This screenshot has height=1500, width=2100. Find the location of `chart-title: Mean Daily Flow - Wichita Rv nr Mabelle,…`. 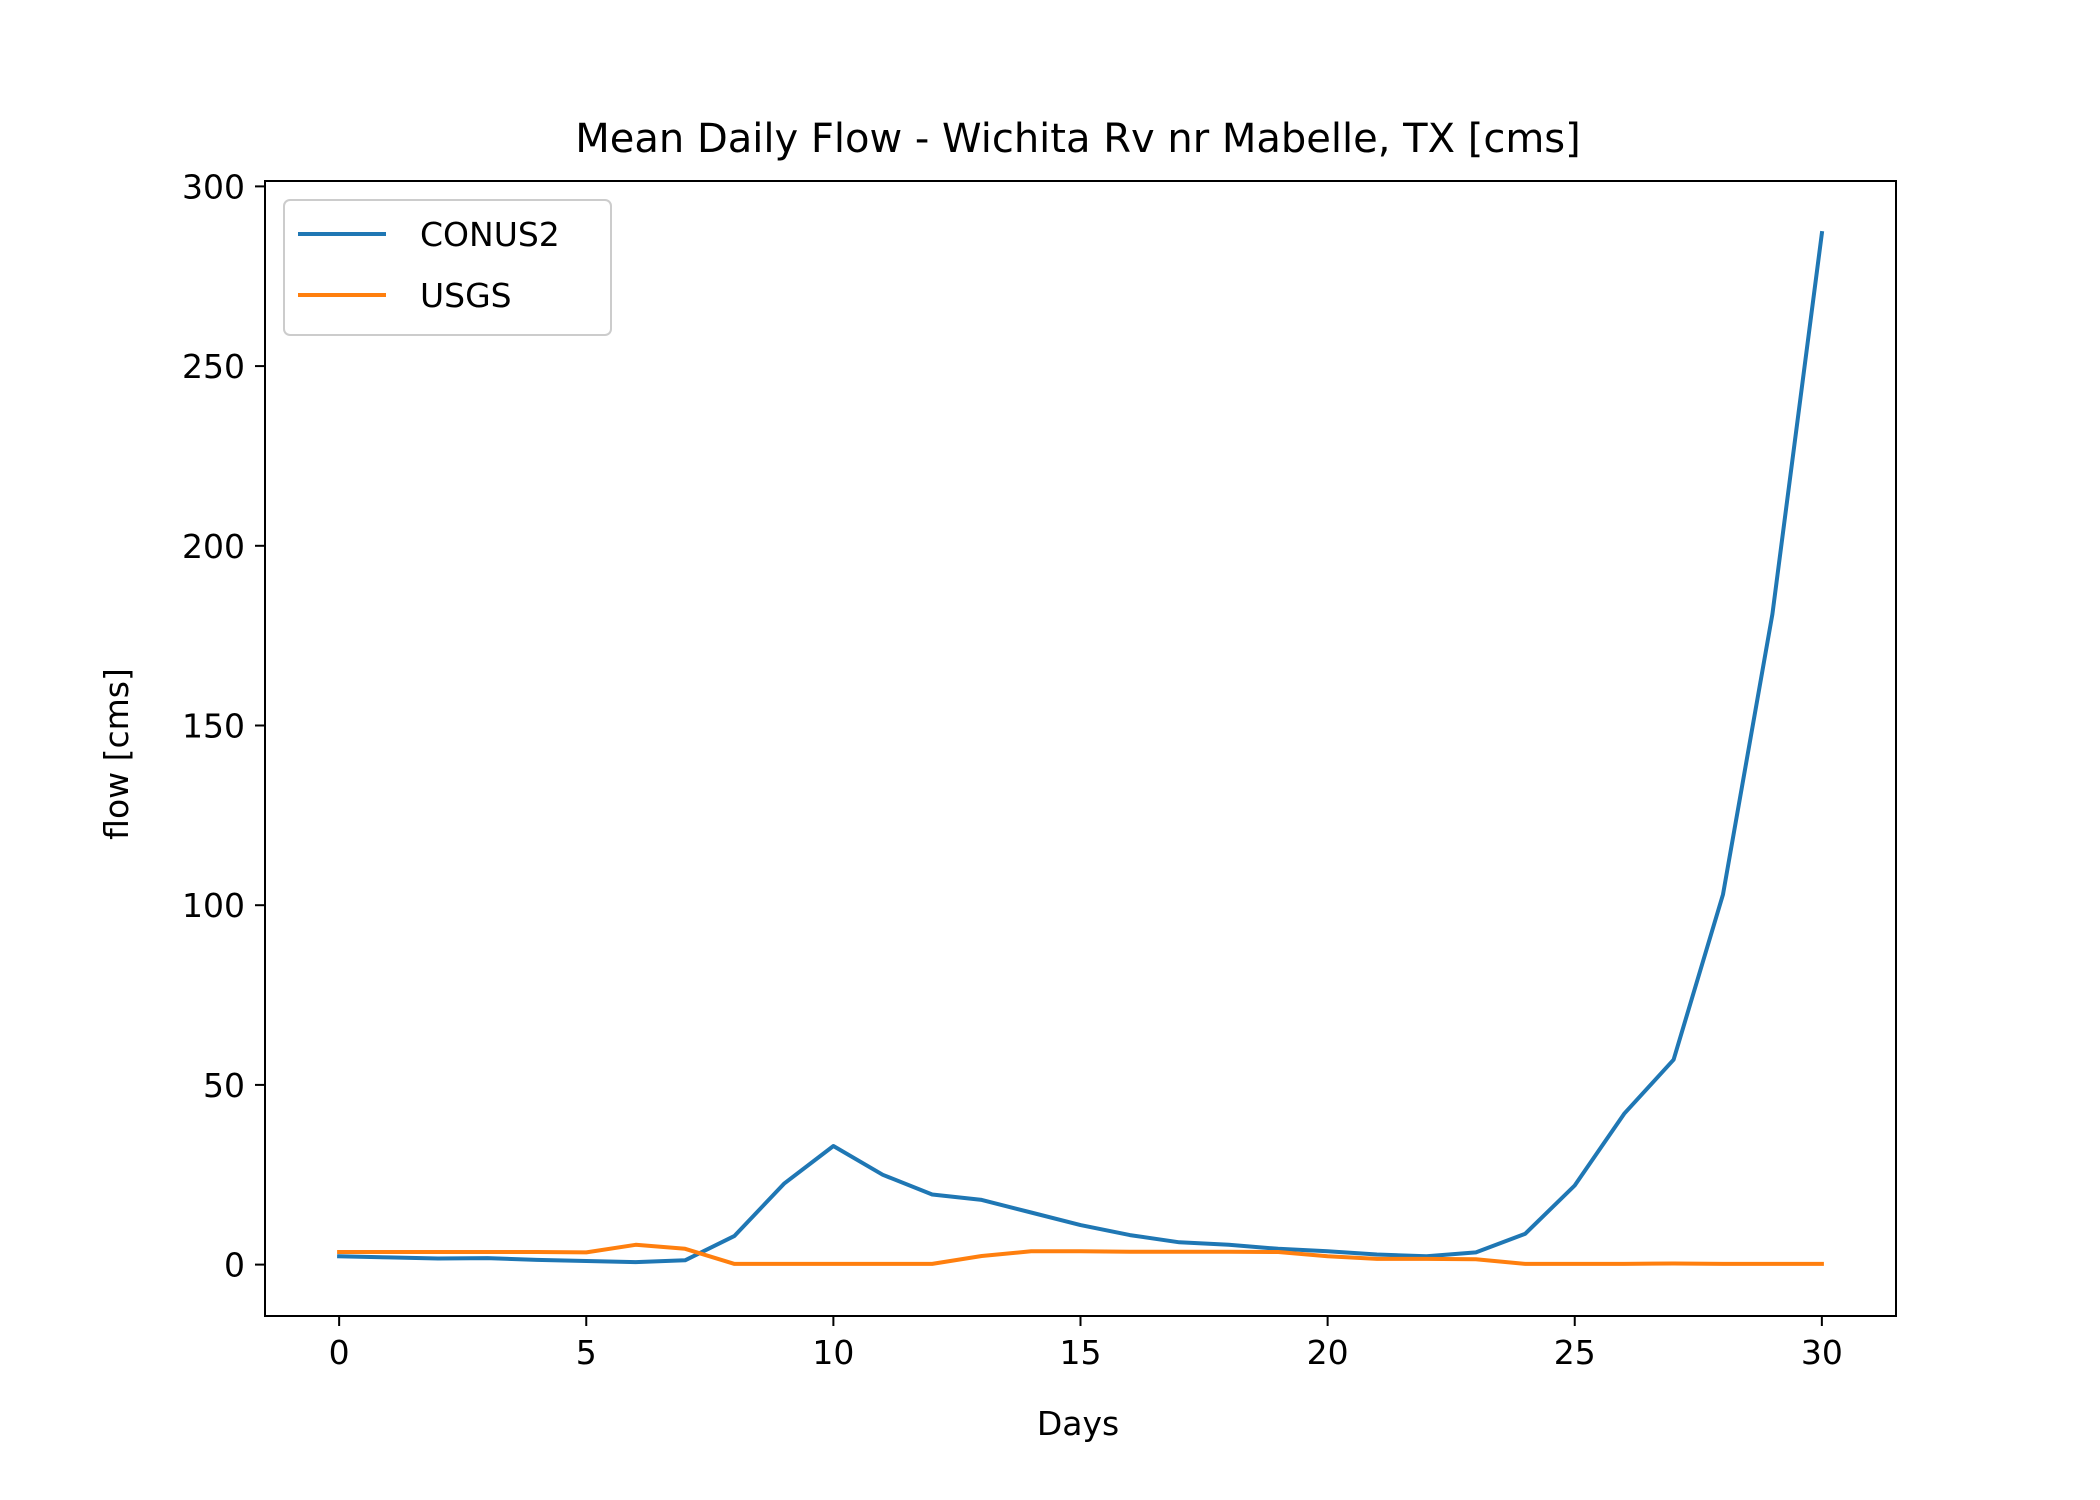

chart-title: Mean Daily Flow - Wichita Rv nr Mabelle,… is located at coordinates (1078, 139).